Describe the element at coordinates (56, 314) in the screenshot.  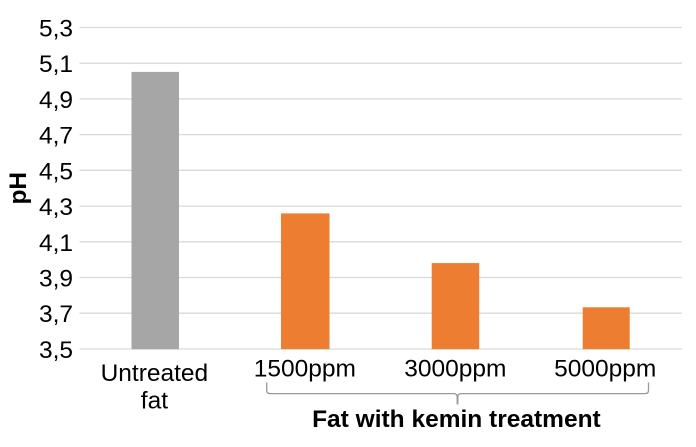
I see `svg-text: 3,7` at that location.